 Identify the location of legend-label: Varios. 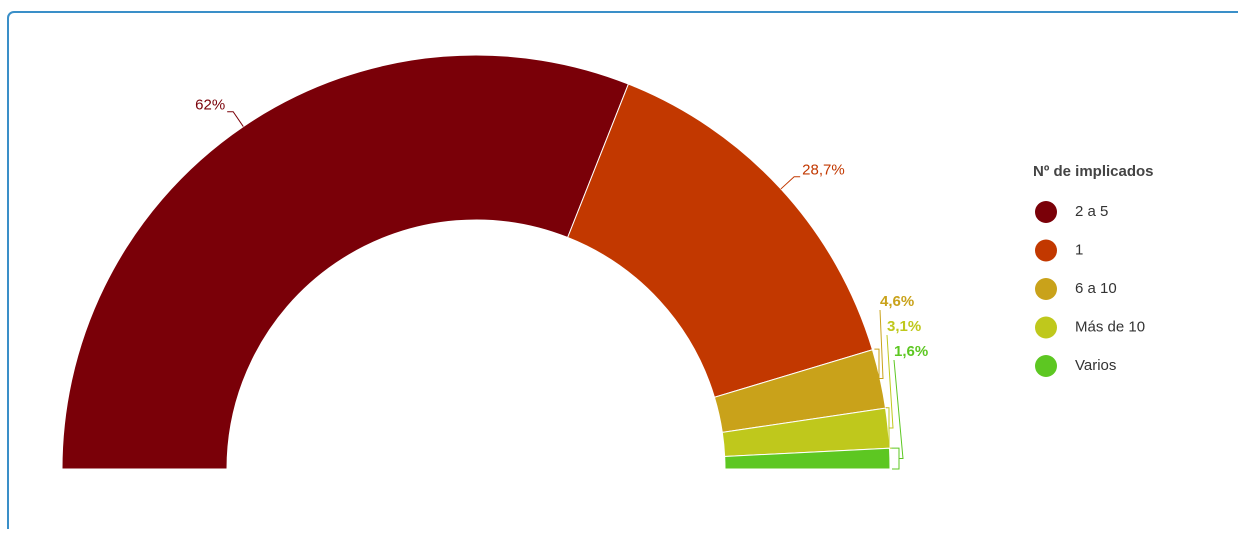
(1095, 365).